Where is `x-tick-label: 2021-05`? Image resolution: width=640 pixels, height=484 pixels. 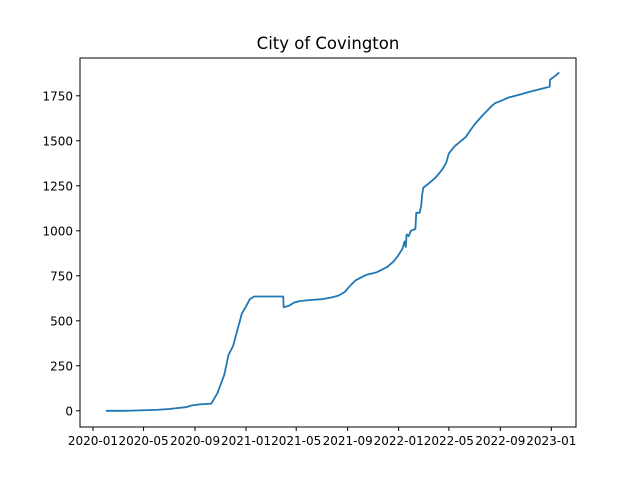 x-tick-label: 2021-05 is located at coordinates (296, 441).